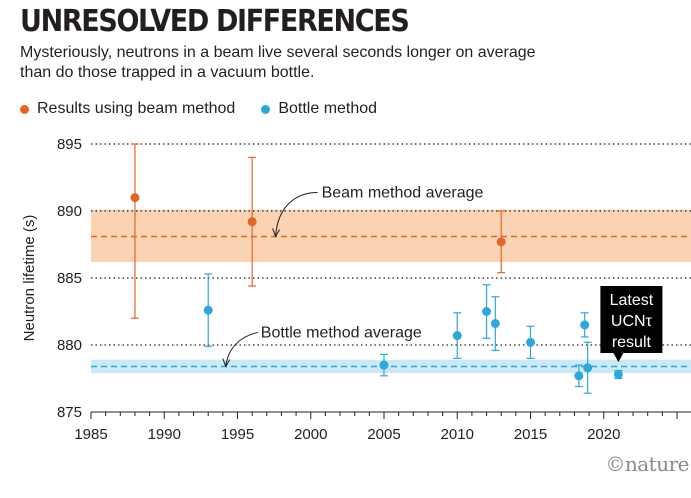 This screenshot has height=498, width=691. I want to click on x-tick-label: 2020, so click(603, 434).